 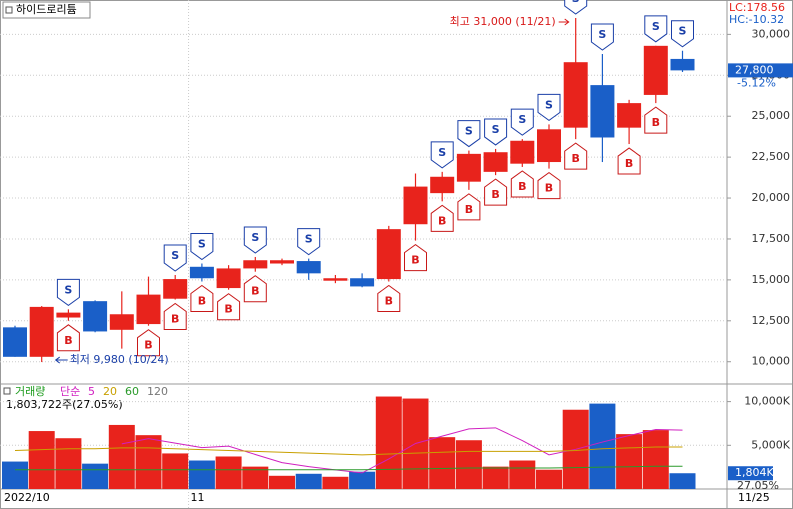 What do you see at coordinates (7, 391) in the screenshot?
I see `volume-icon` at bounding box center [7, 391].